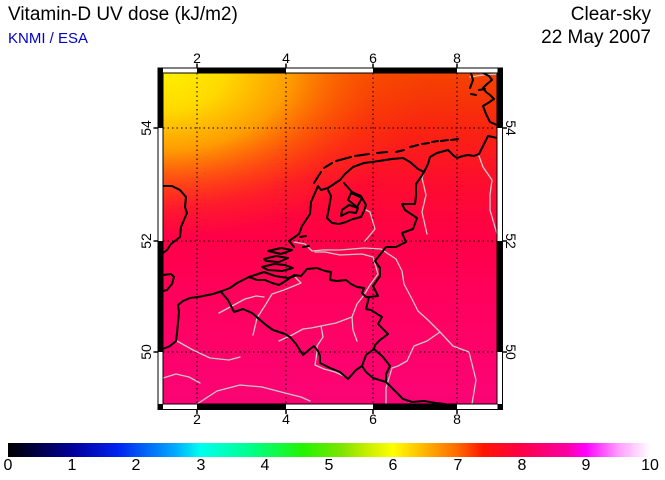 The height and width of the screenshot is (480, 665). Describe the element at coordinates (214, 310) in the screenshot. I see `france-belgium-coast` at that location.